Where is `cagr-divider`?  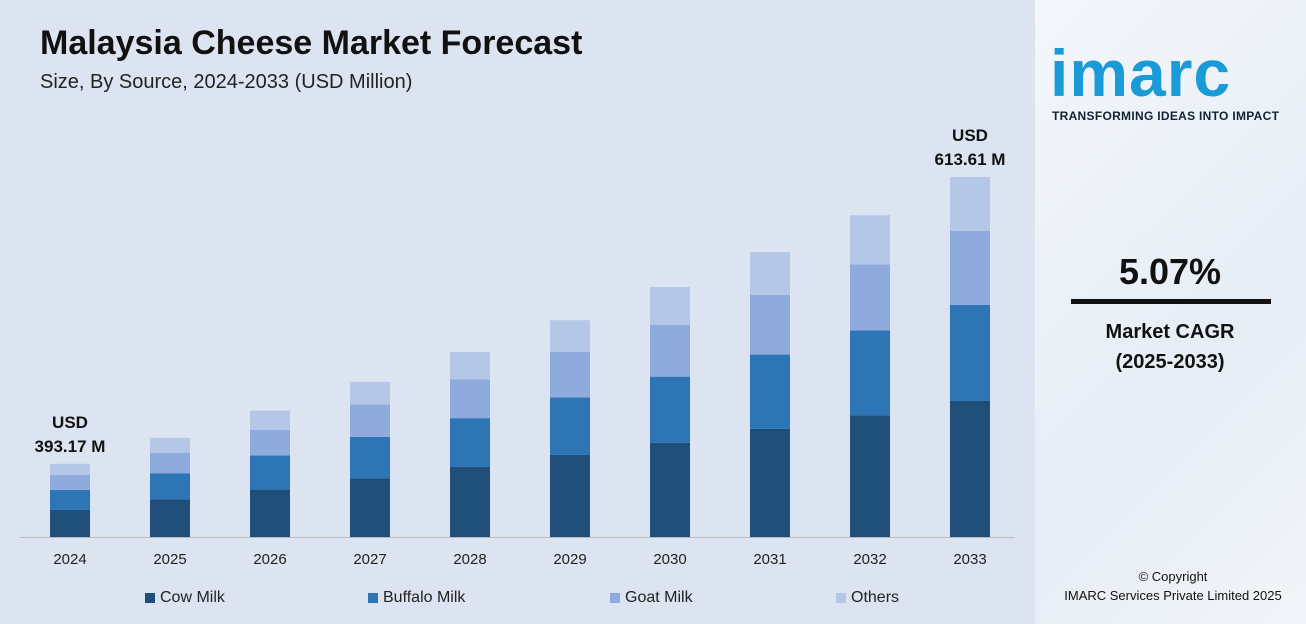
cagr-divider is located at coordinates (1171, 301).